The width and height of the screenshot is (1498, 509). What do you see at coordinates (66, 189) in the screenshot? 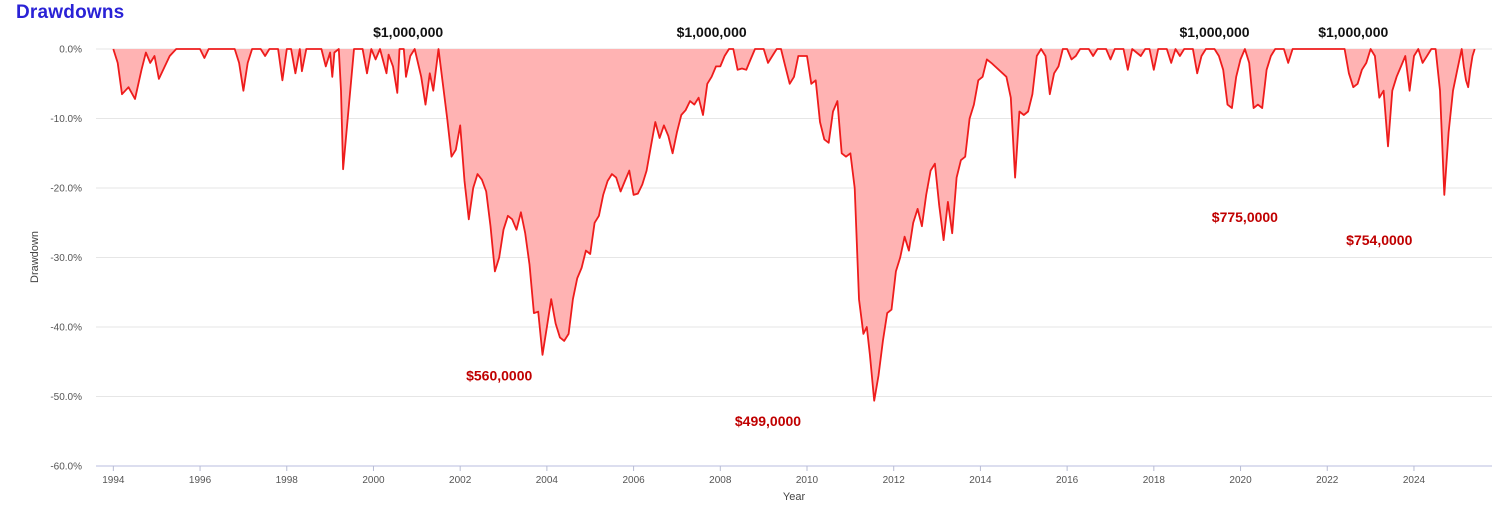
I see `y-tick-label: -20.0%` at bounding box center [66, 189].